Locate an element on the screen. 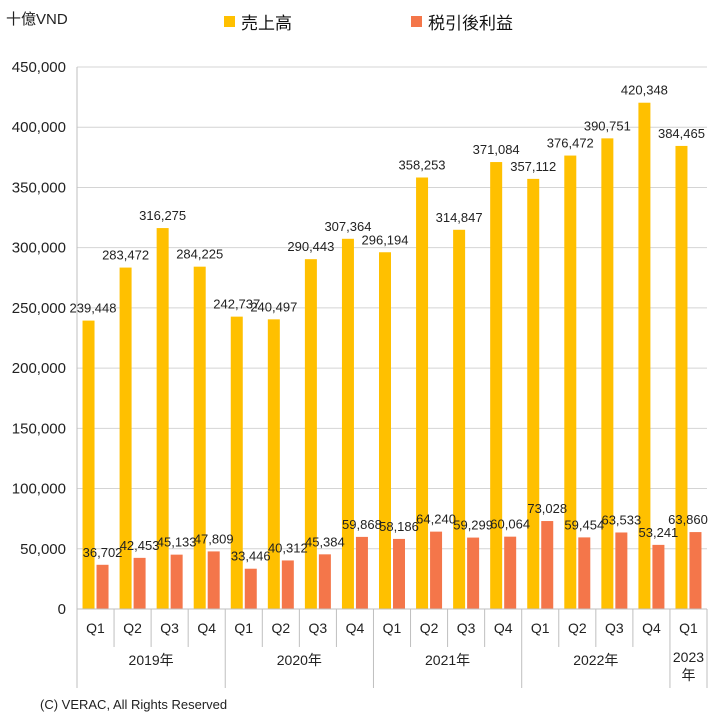  net-profit-data-label: 59,454 is located at coordinates (584, 524).